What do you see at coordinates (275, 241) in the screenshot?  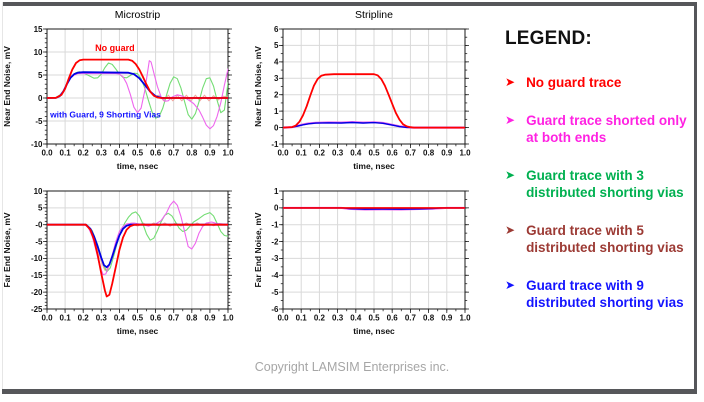 I see `y-tick-label: -2` at bounding box center [275, 241].